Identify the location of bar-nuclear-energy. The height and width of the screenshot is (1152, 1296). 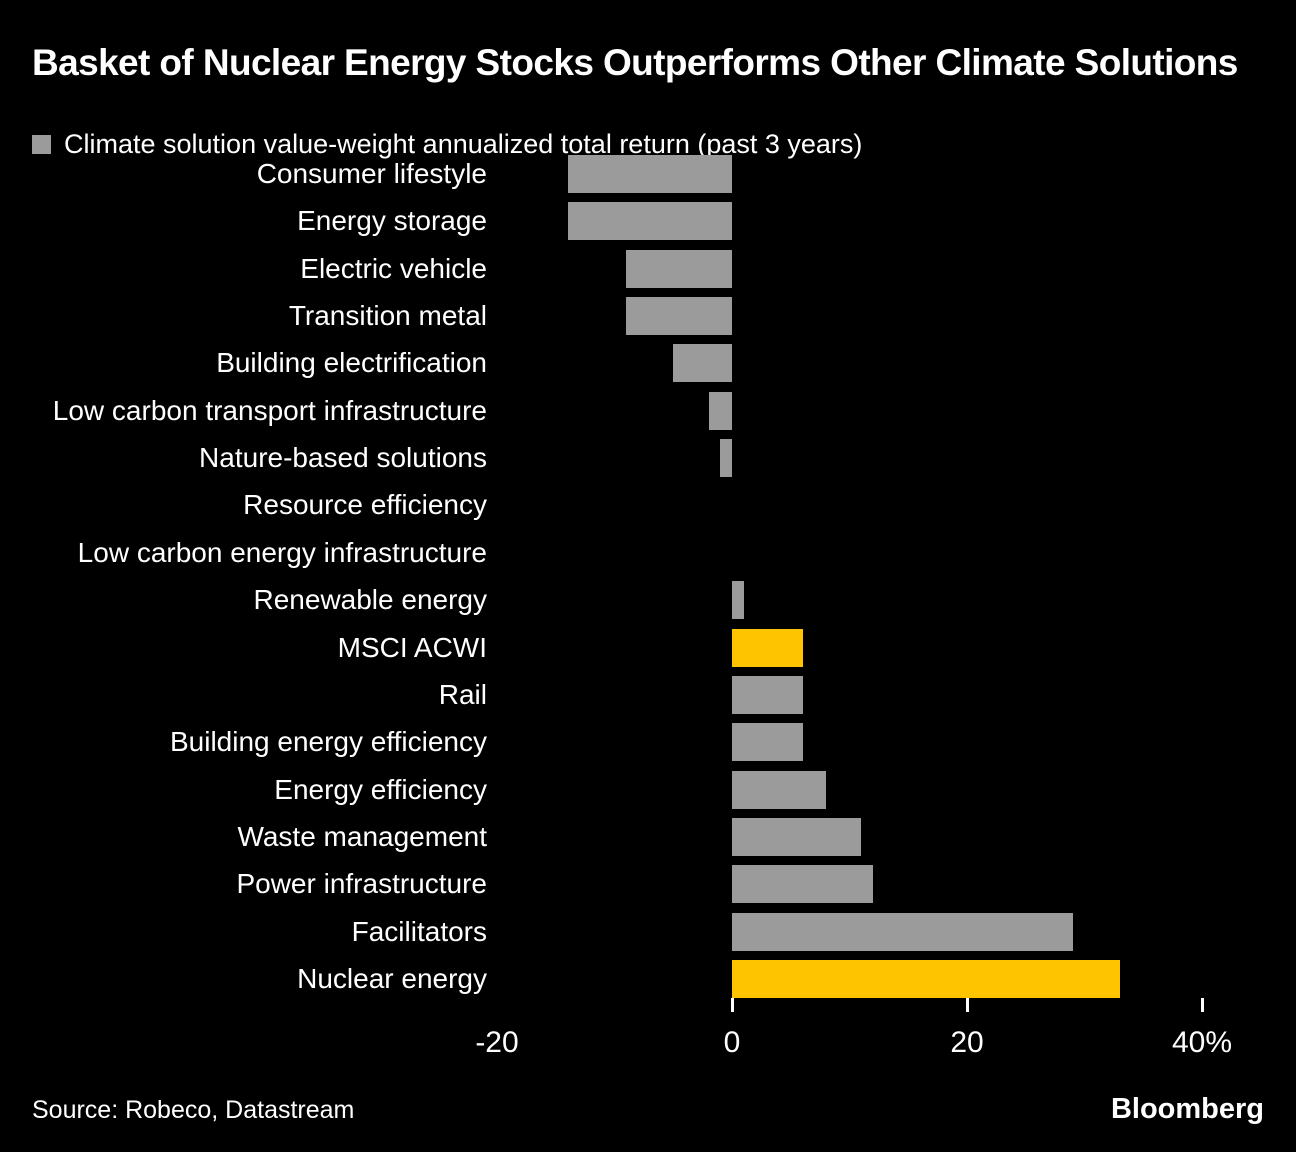
(926, 978).